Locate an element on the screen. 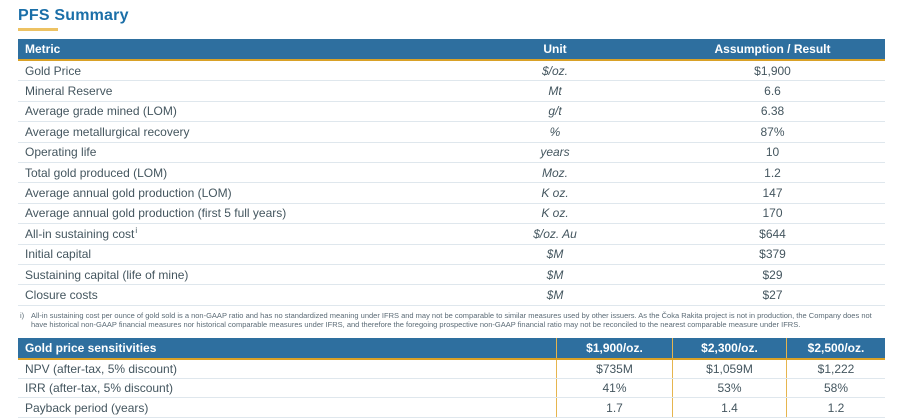  result-cell: 170 is located at coordinates (772, 213).